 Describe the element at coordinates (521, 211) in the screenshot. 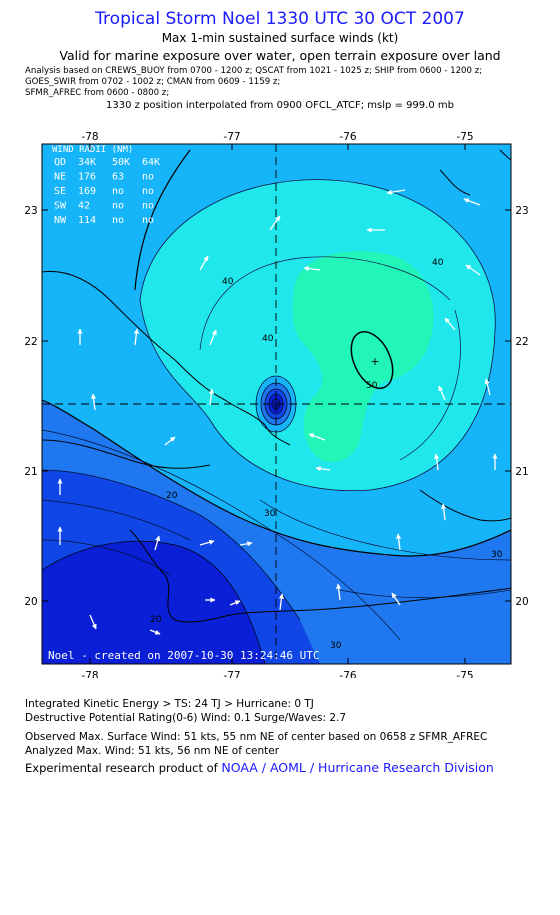

I see `lat-tick-right: 23` at that location.